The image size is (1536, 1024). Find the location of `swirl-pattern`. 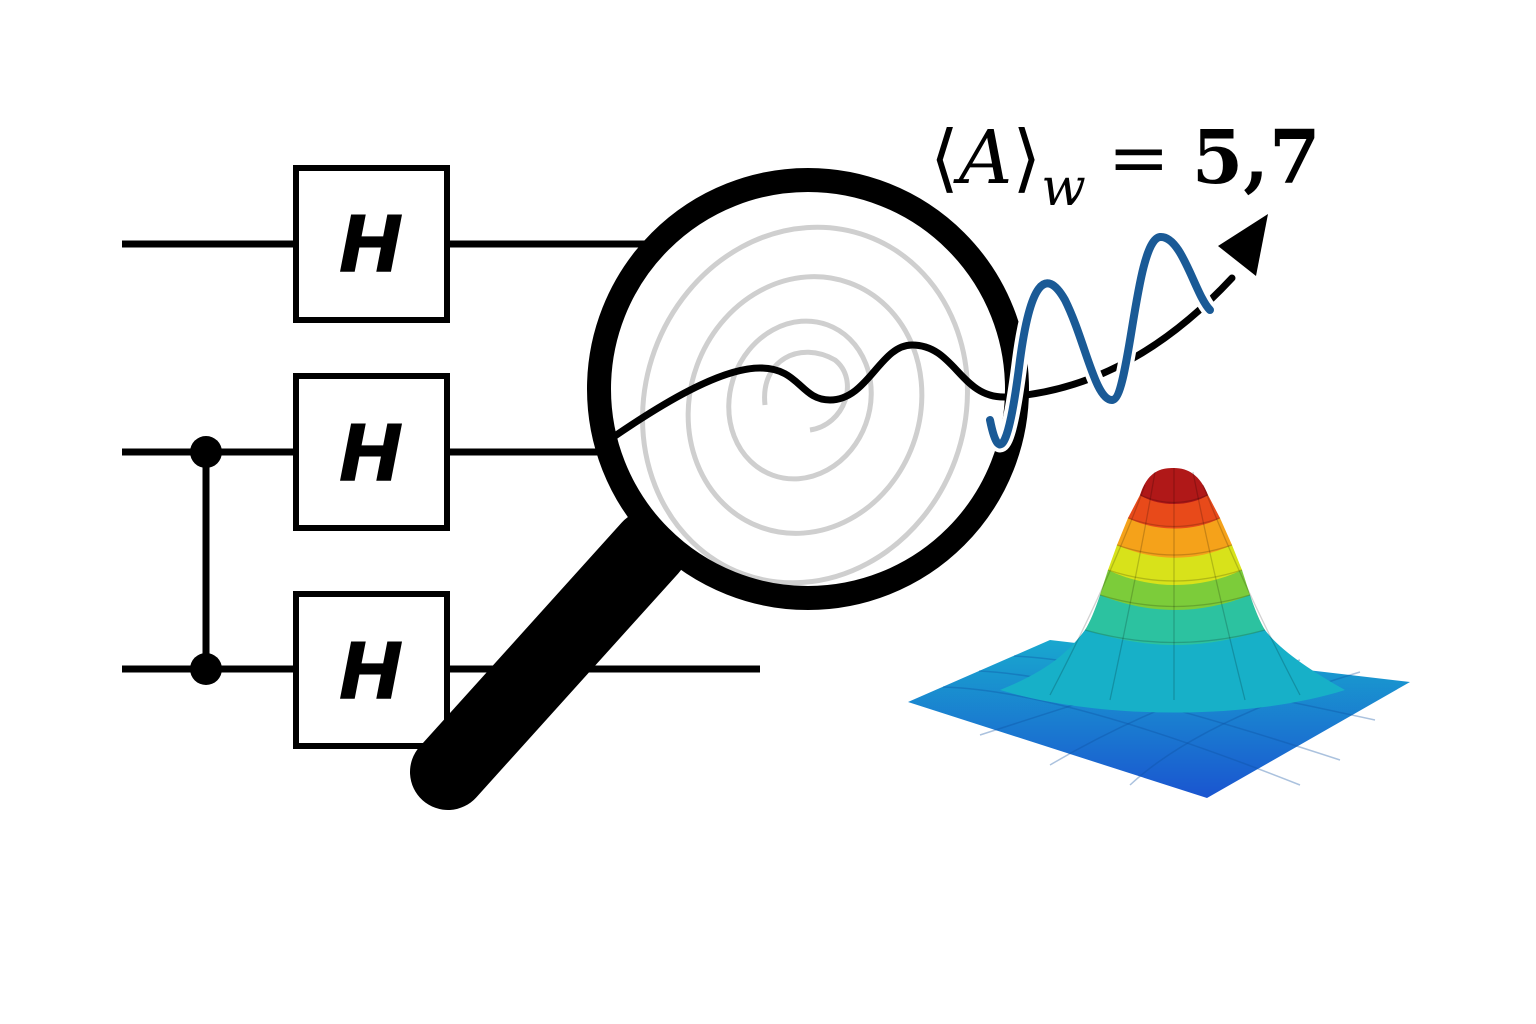

swirl-pattern is located at coordinates (805, 405).